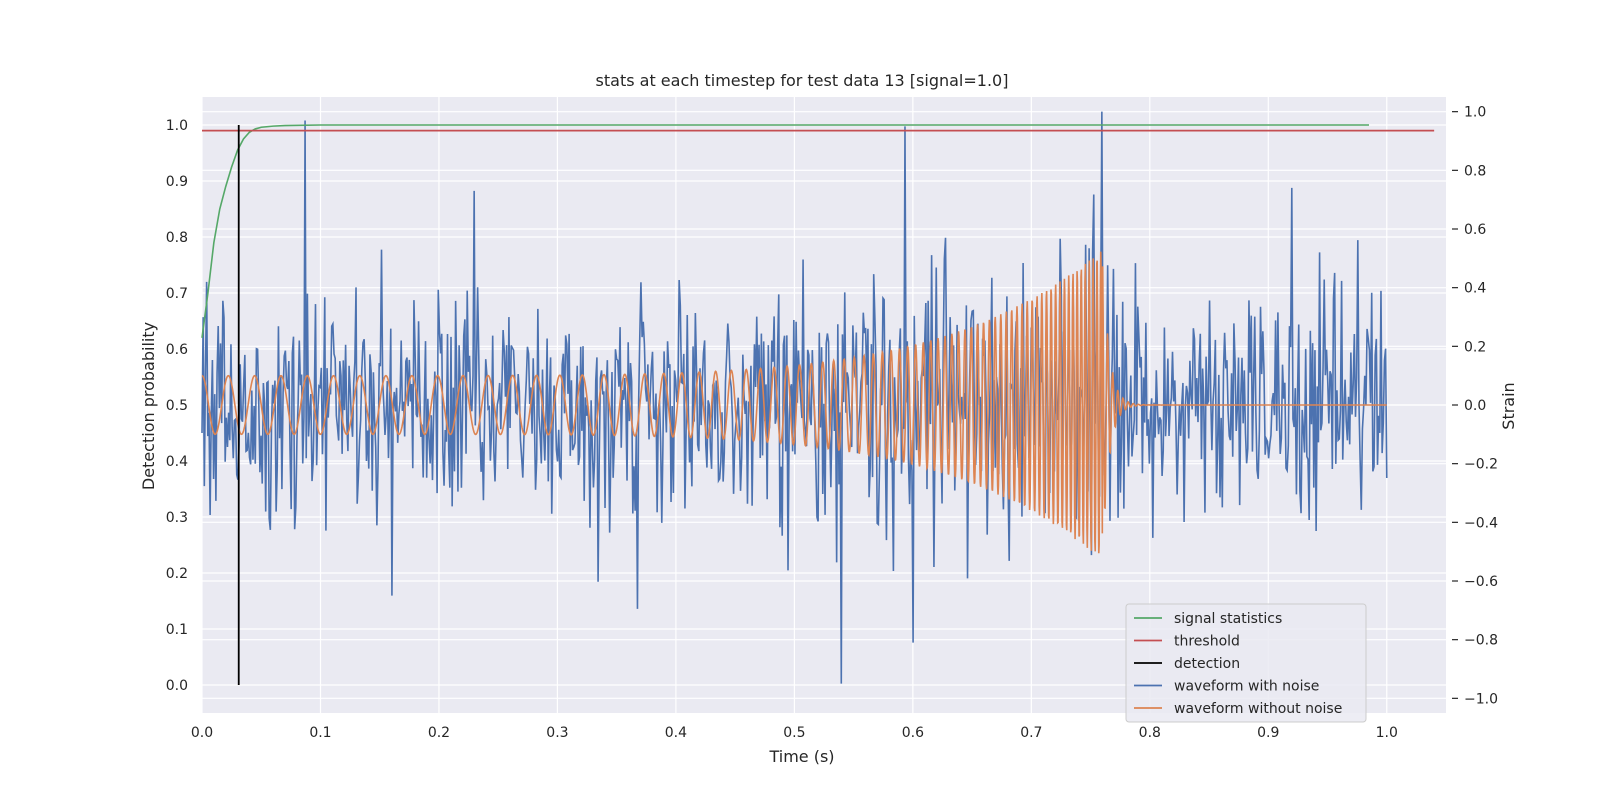 The width and height of the screenshot is (1600, 804). What do you see at coordinates (177, 238) in the screenshot?
I see `y-tick-label: 0.8` at bounding box center [177, 238].